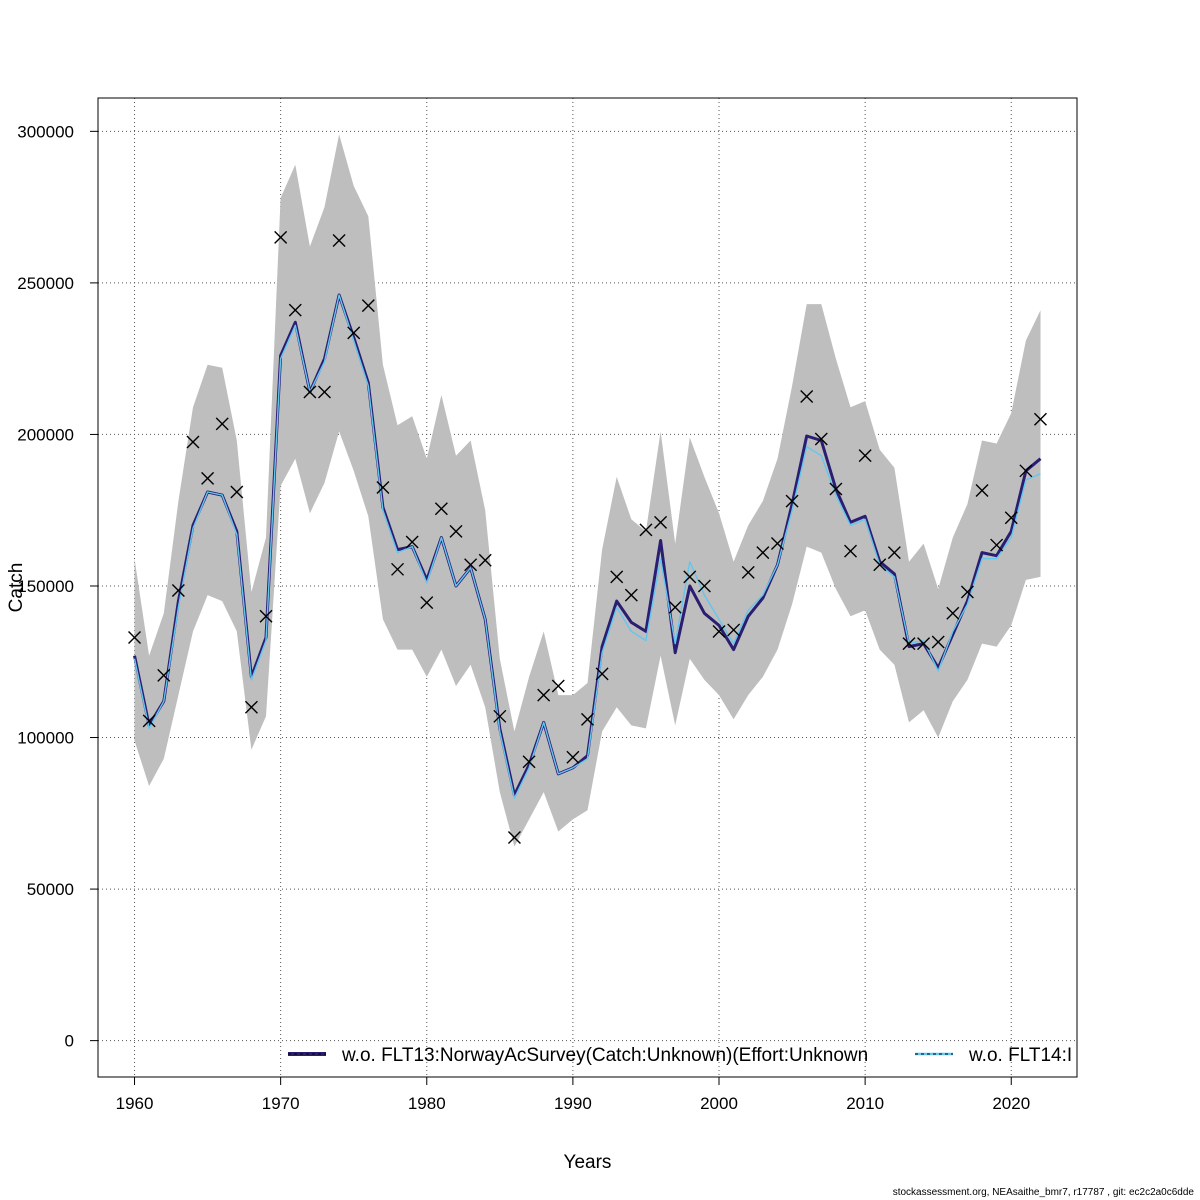  Describe the element at coordinates (45, 586) in the screenshot. I see `y-tick-label: 150000` at that location.